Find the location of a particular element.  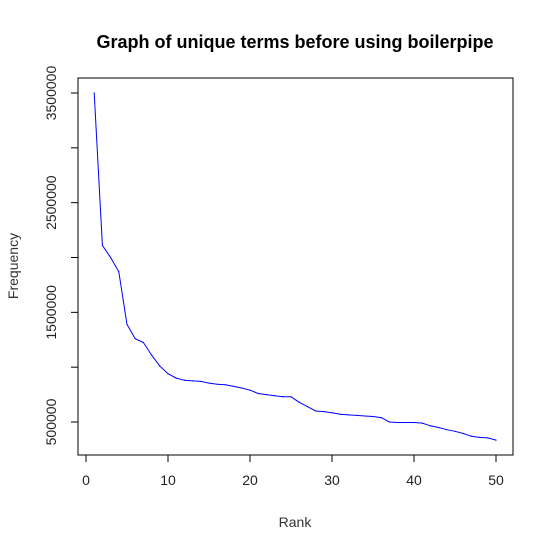

x-axis: 0 10 20 30 40 50 is located at coordinates (293, 471).